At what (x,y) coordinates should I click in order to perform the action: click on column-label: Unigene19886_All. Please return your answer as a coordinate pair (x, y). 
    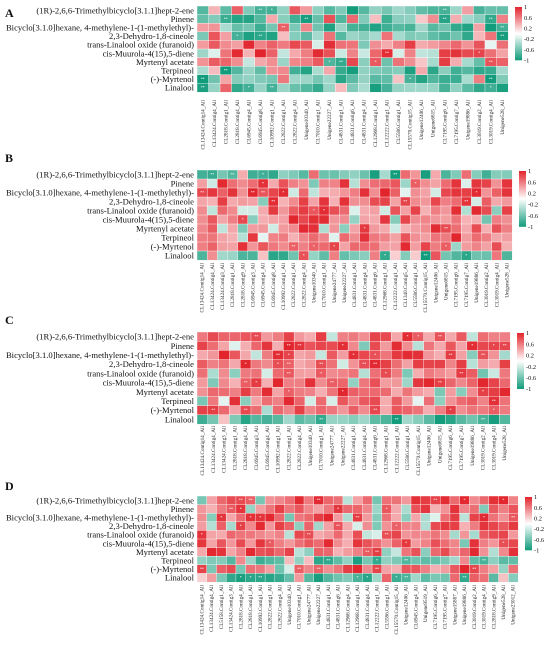
    Looking at the image, I should click on (465, 604).